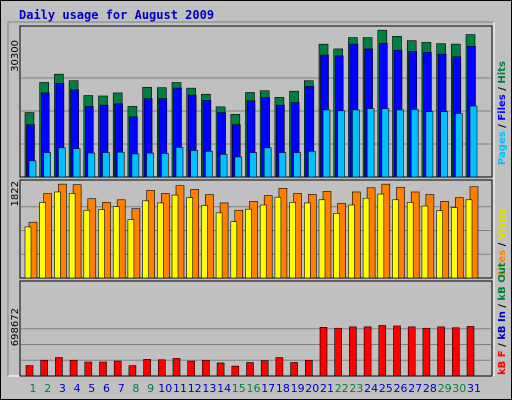 The height and width of the screenshot is (400, 512). What do you see at coordinates (502, 107) in the screenshot?
I see `legend-entry: Files` at bounding box center [502, 107].